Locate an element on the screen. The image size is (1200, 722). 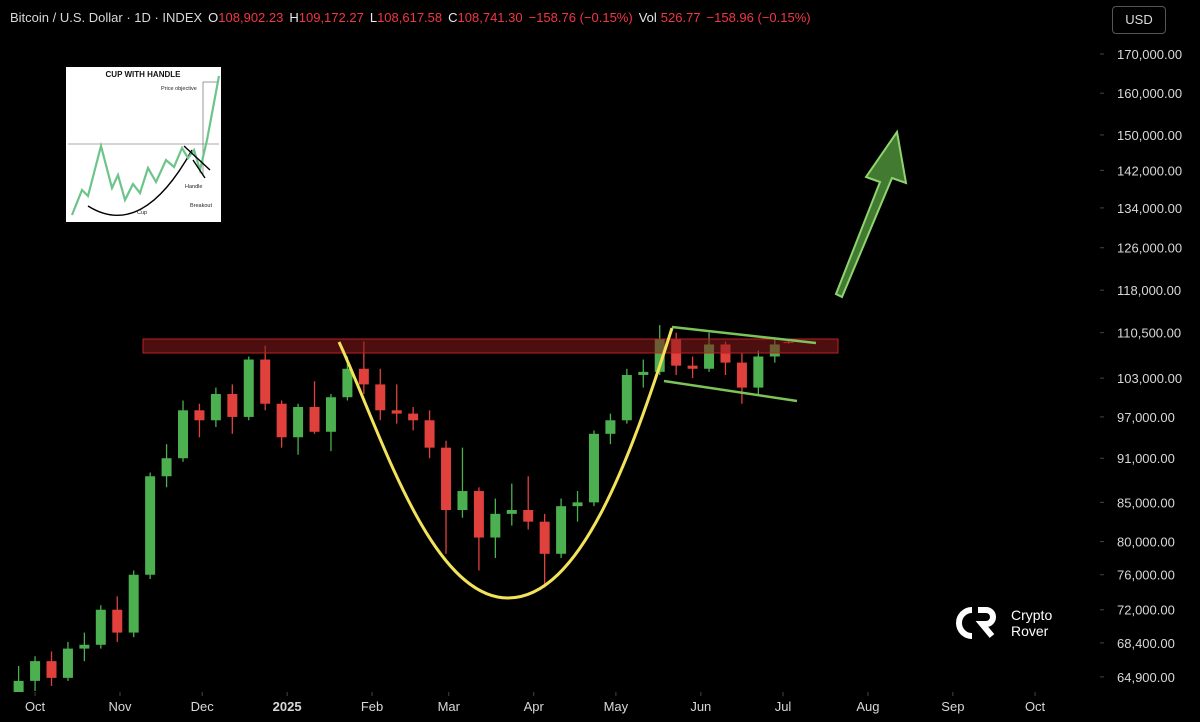
x-tick-label: Feb is located at coordinates (372, 706).